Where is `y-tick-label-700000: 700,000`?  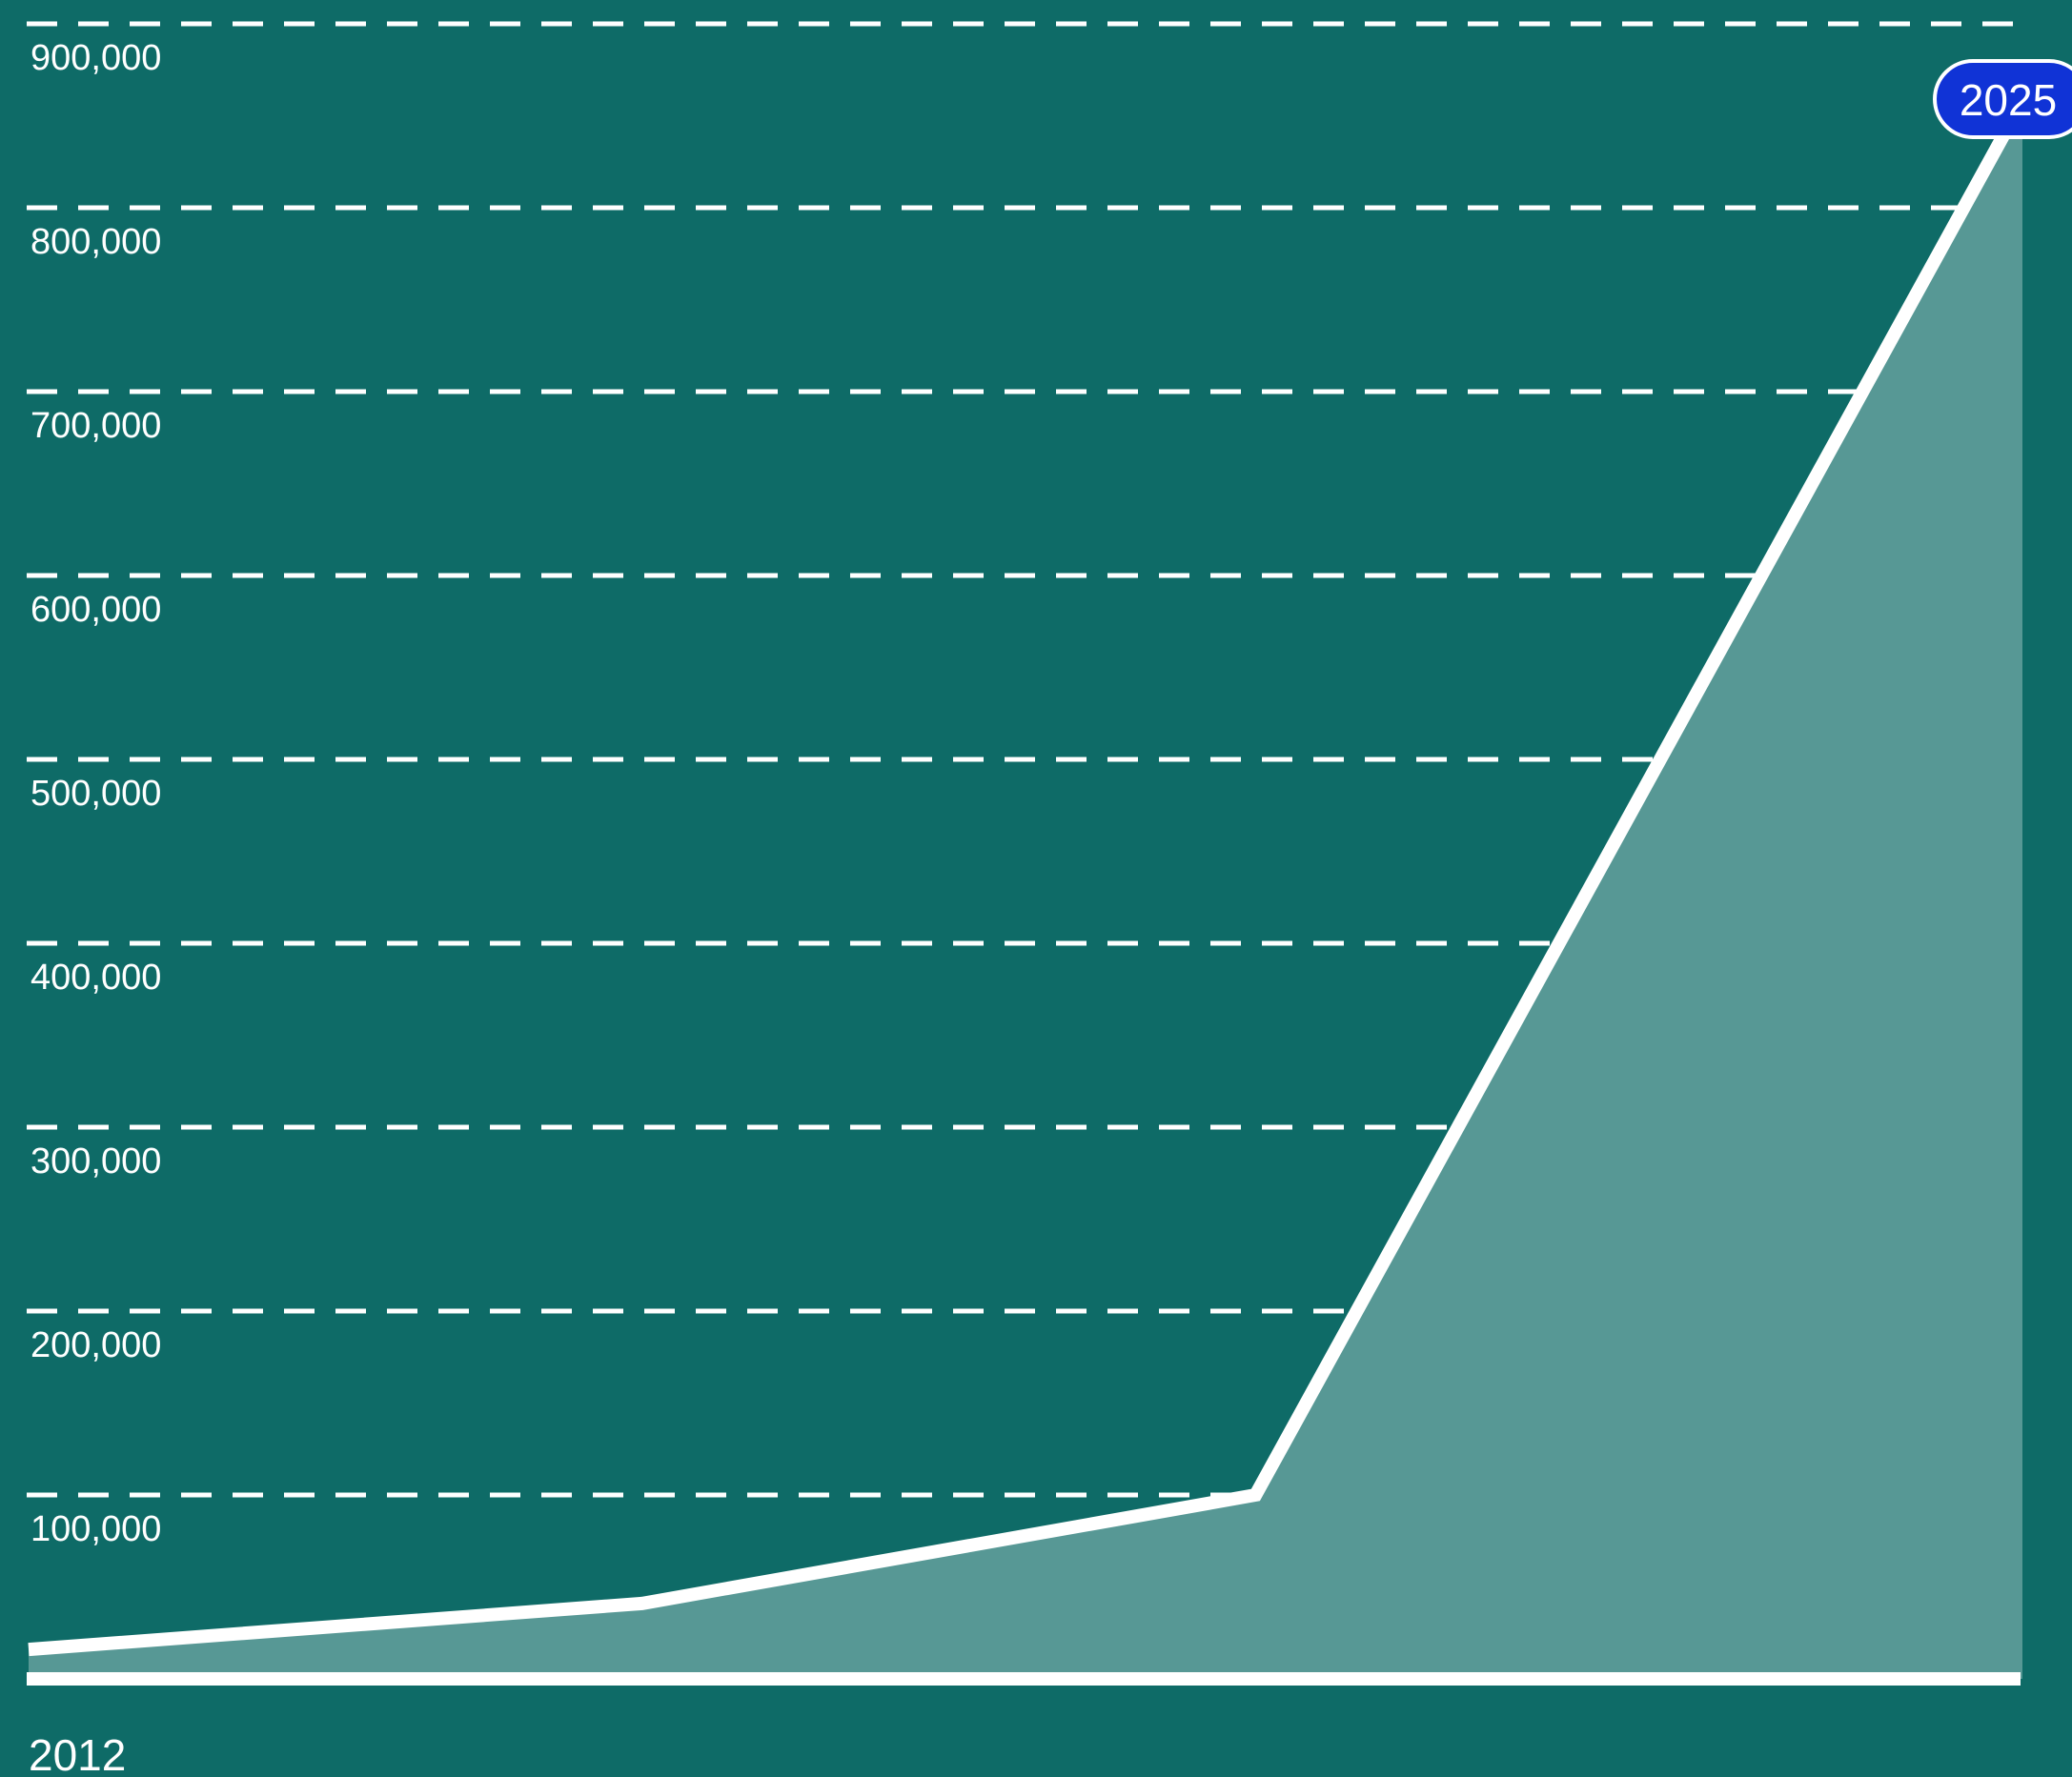
y-tick-label-700000: 700,000 is located at coordinates (95, 426).